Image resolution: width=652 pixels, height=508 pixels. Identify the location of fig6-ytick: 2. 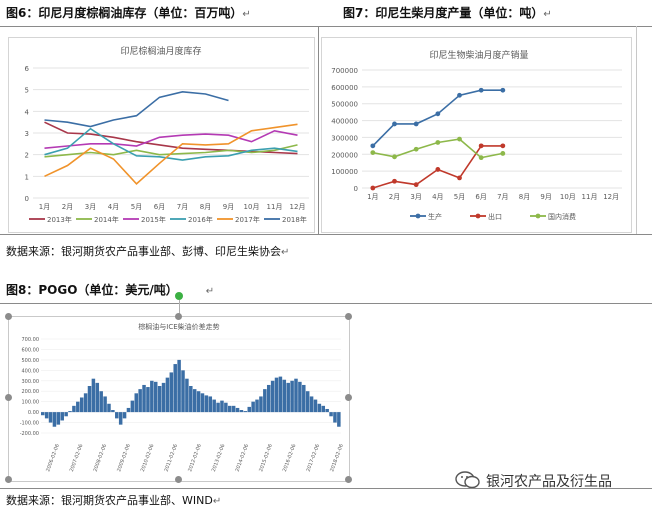
(27, 156).